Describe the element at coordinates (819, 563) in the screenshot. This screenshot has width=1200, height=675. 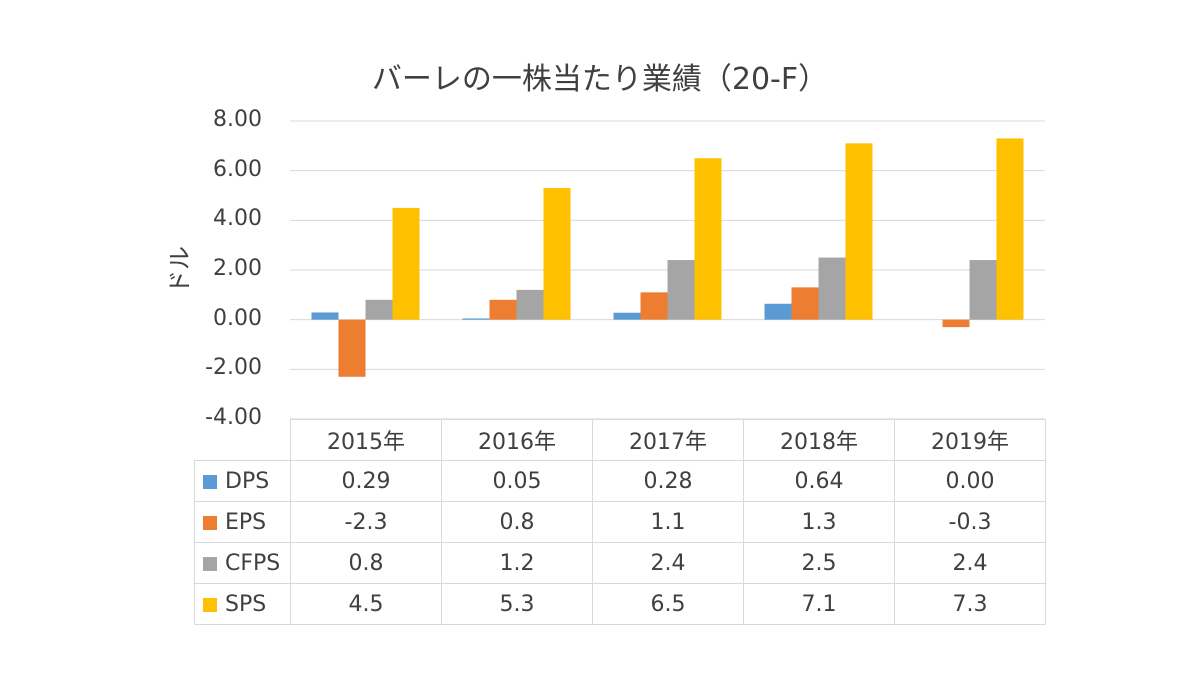
I see `data-label: 2.5` at that location.